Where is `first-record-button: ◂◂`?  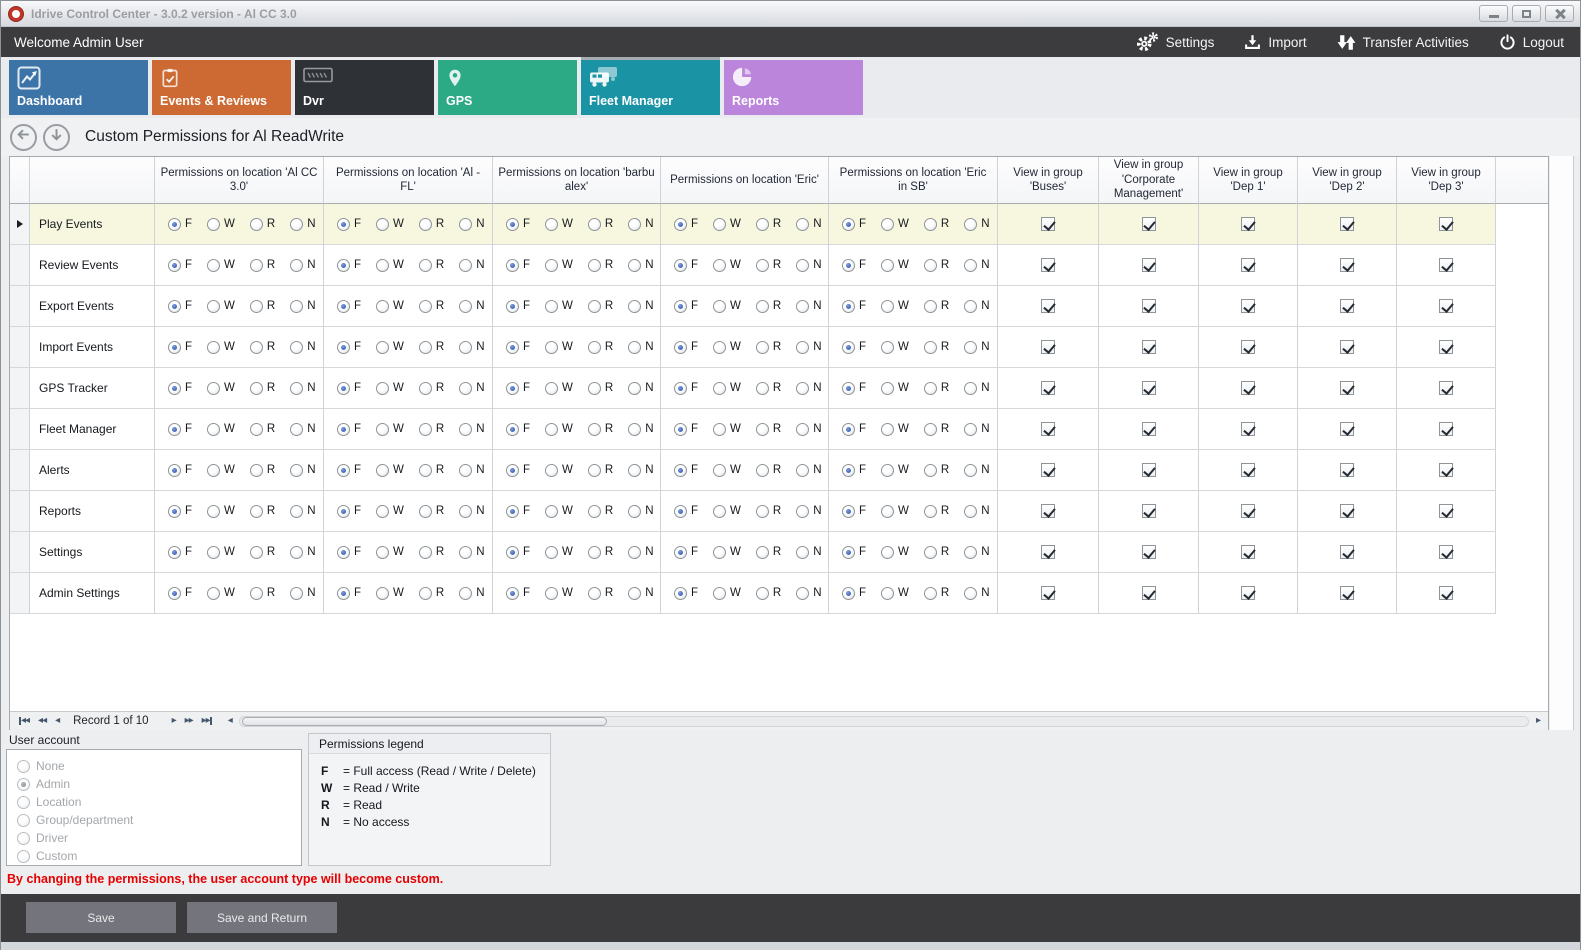 first-record-button: ◂◂ is located at coordinates (24, 720).